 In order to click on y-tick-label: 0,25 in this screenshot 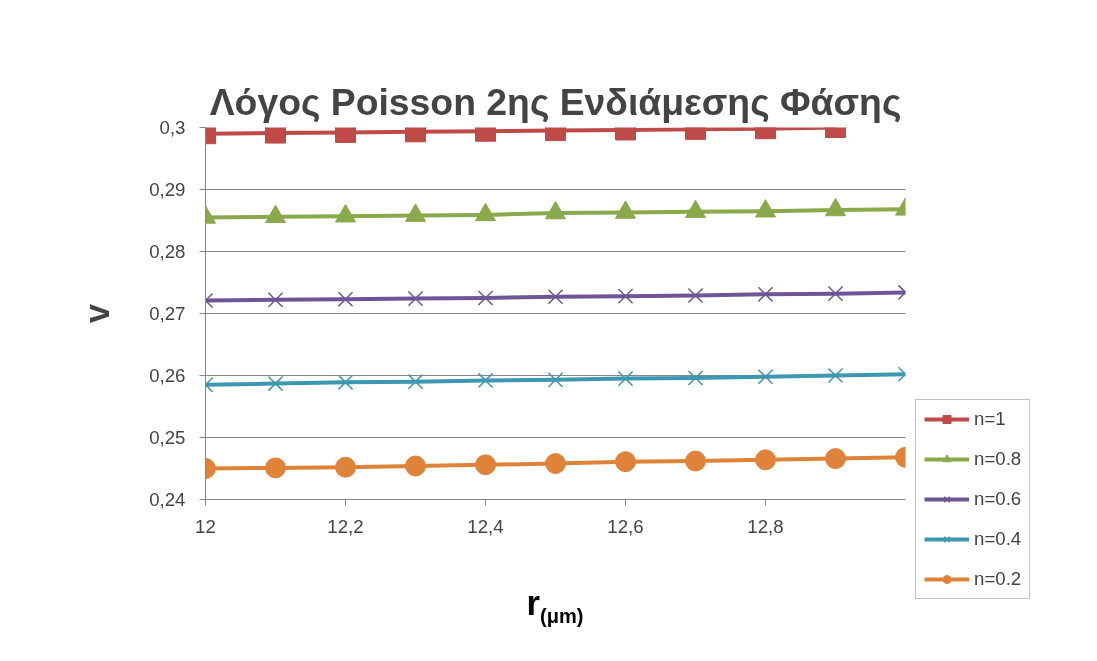, I will do `click(167, 437)`.